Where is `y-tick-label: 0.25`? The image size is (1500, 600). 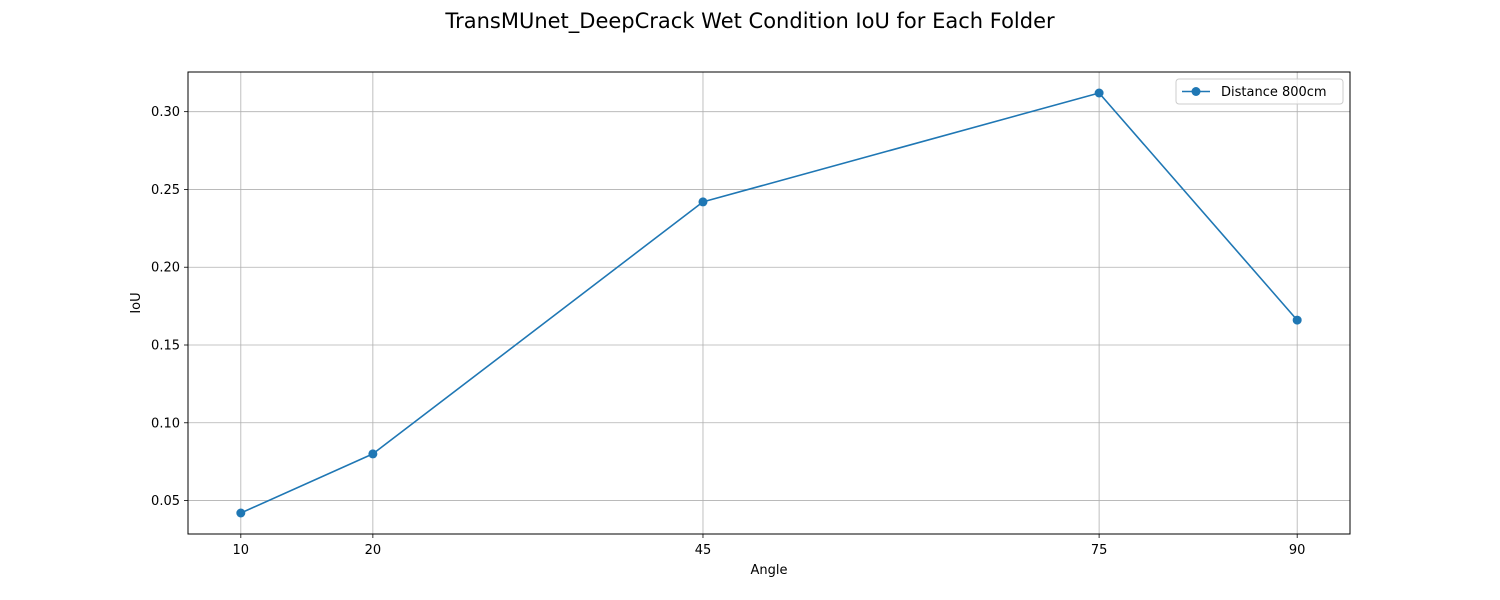
y-tick-label: 0.25 is located at coordinates (165, 190).